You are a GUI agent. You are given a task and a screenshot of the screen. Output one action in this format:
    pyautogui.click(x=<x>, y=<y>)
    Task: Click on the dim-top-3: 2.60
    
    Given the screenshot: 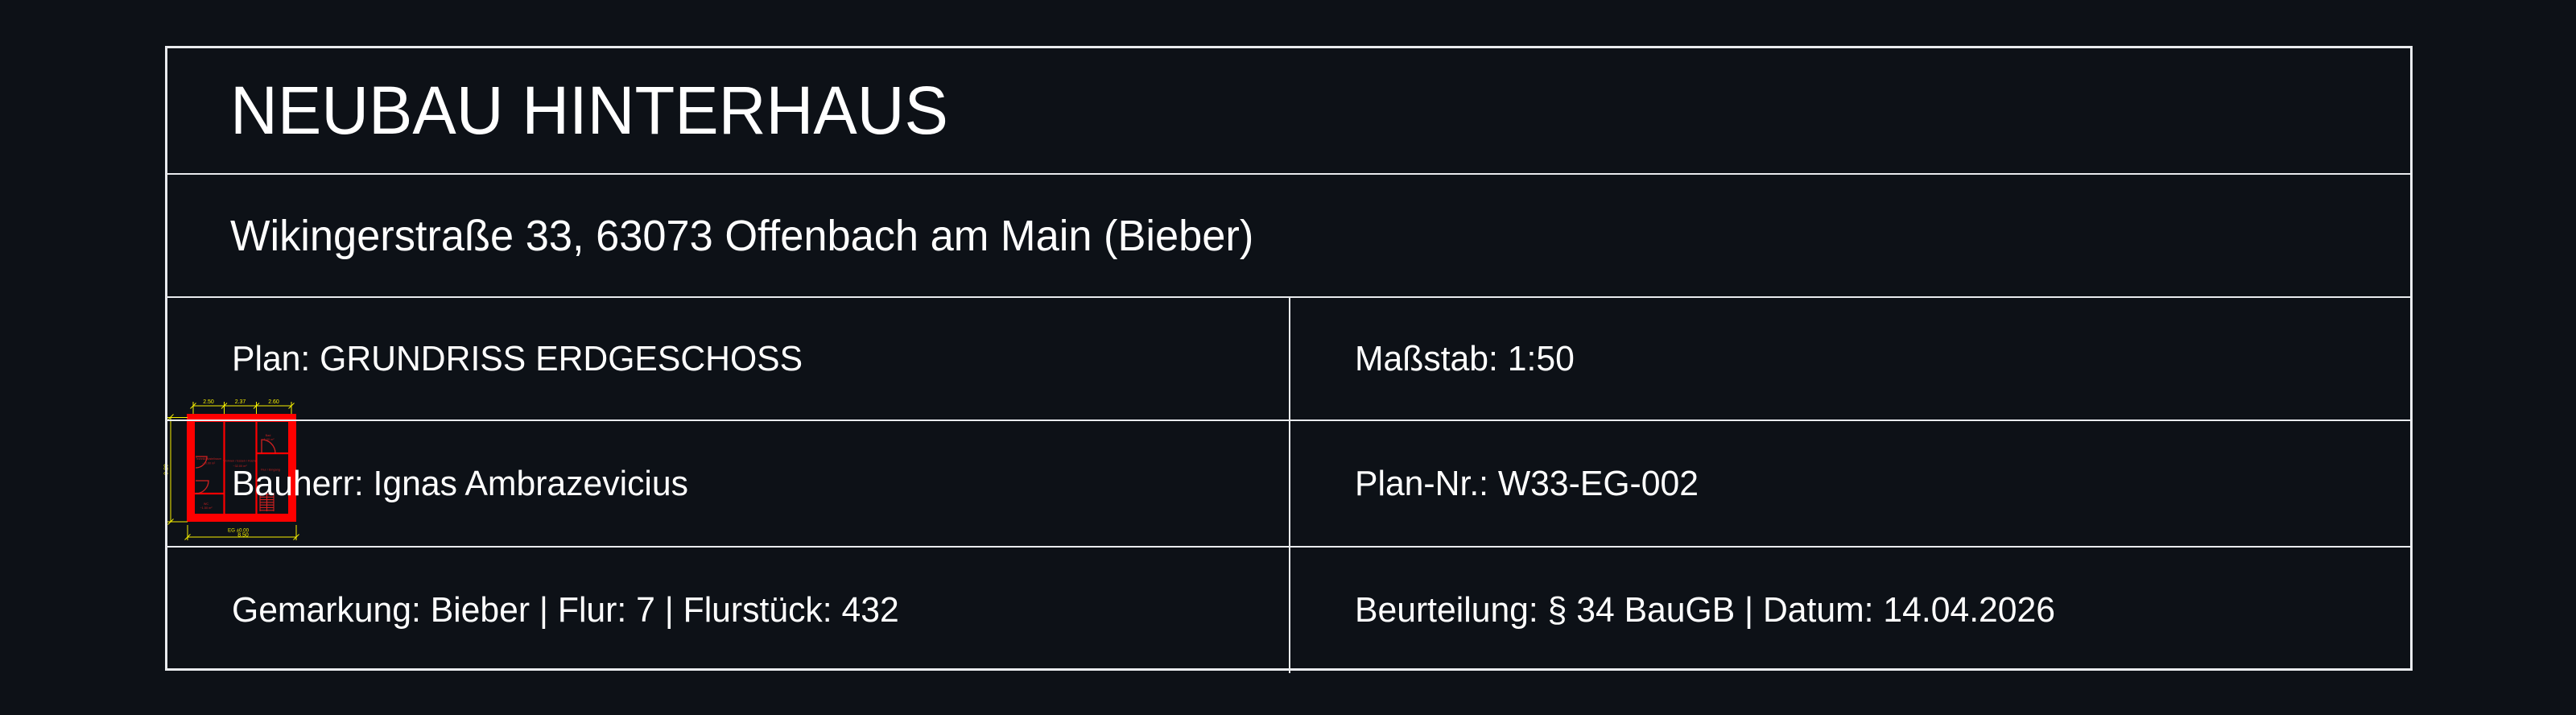 What is the action you would take?
    pyautogui.click(x=273, y=402)
    